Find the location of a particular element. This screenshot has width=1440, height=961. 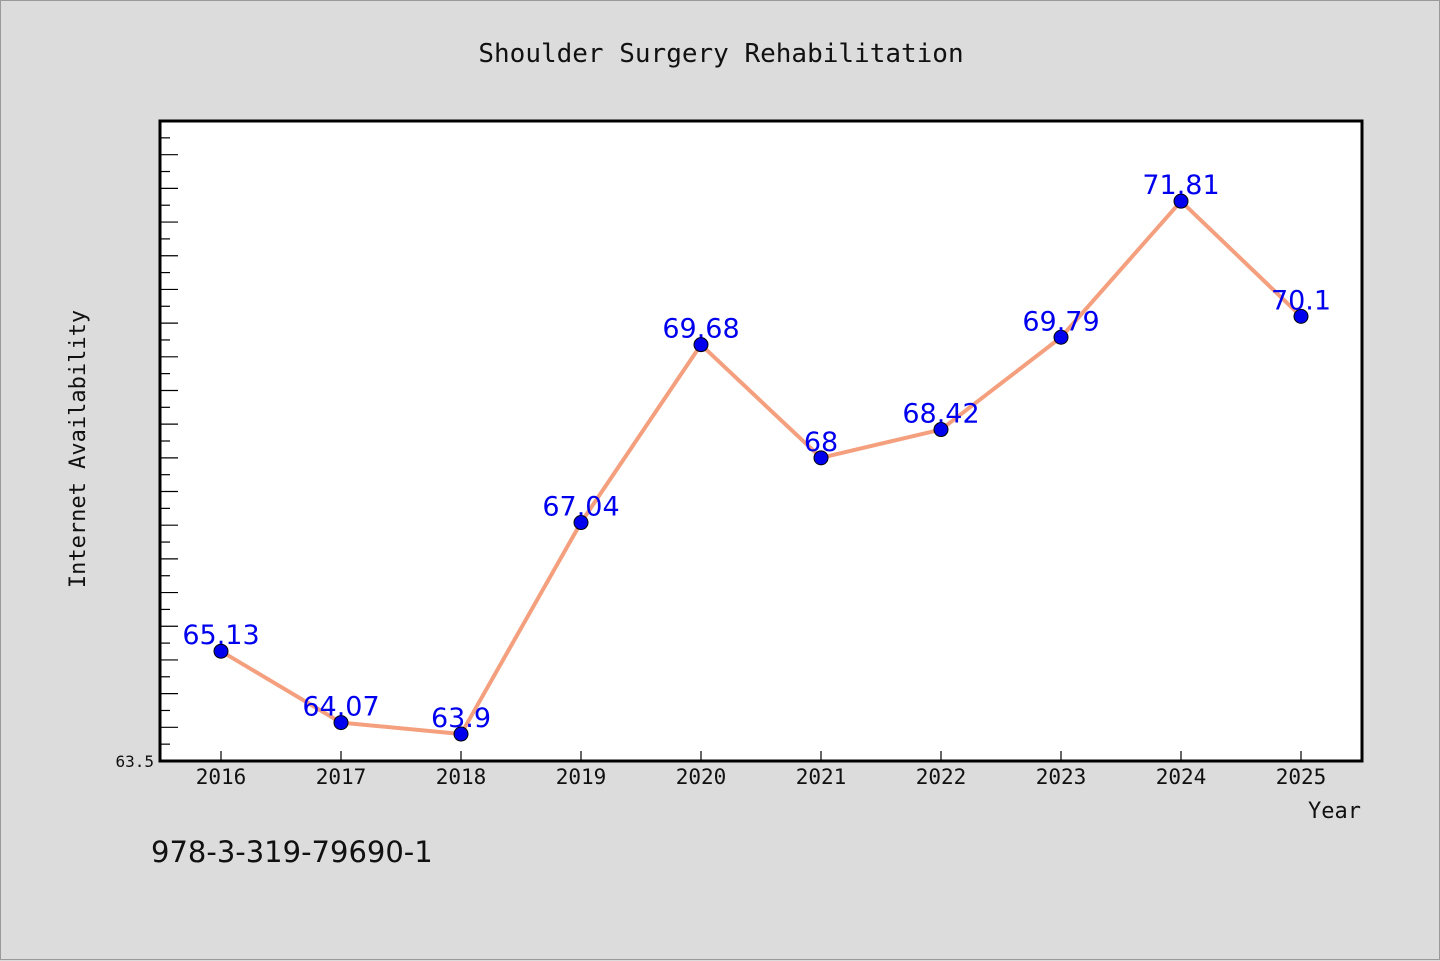

data-label: 68.42 is located at coordinates (940, 414).